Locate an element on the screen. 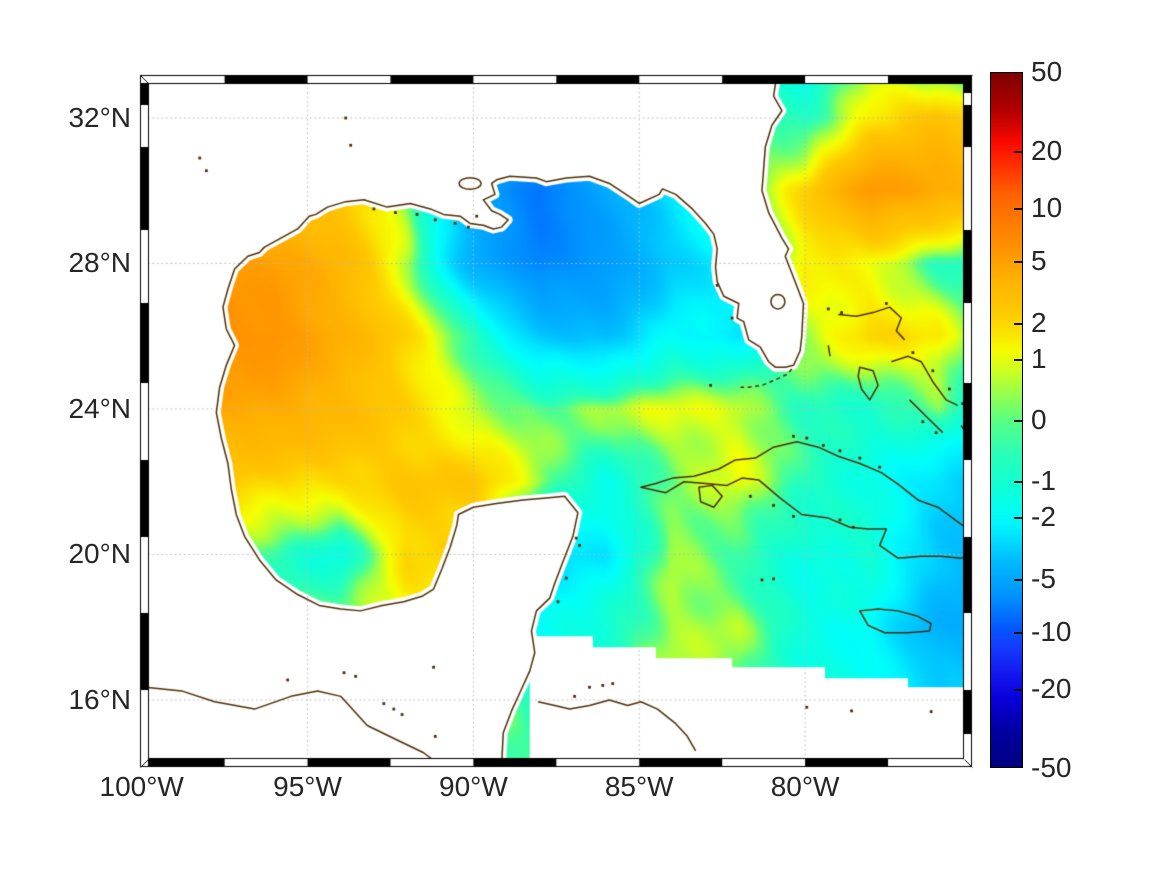  colorbar-tick-label: 0 is located at coordinates (1039, 419).